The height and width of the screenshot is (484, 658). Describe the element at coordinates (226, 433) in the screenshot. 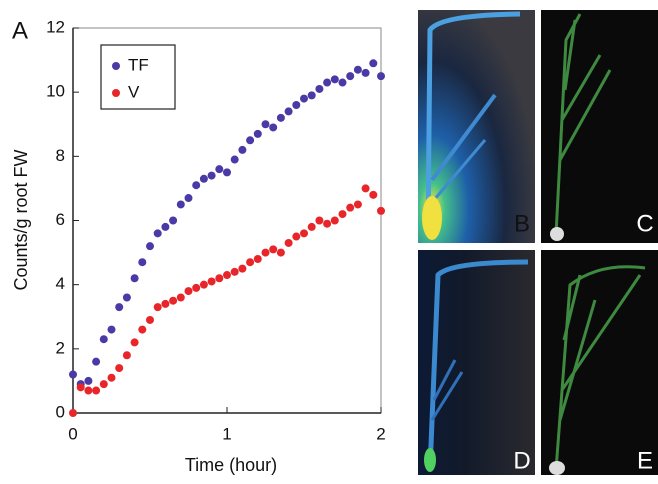

I see `x-tick-label: 1` at that location.